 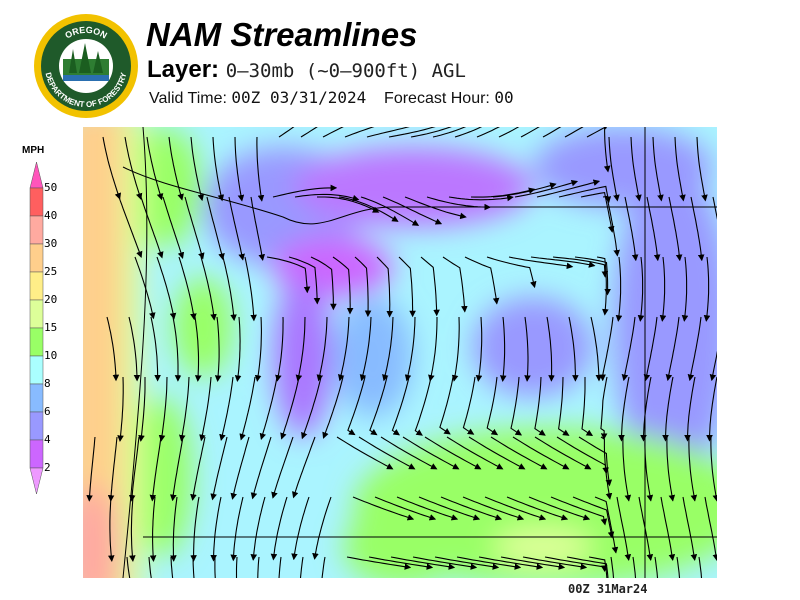 I want to click on map-timestamp: 00Z 31Mar24, so click(x=608, y=589).